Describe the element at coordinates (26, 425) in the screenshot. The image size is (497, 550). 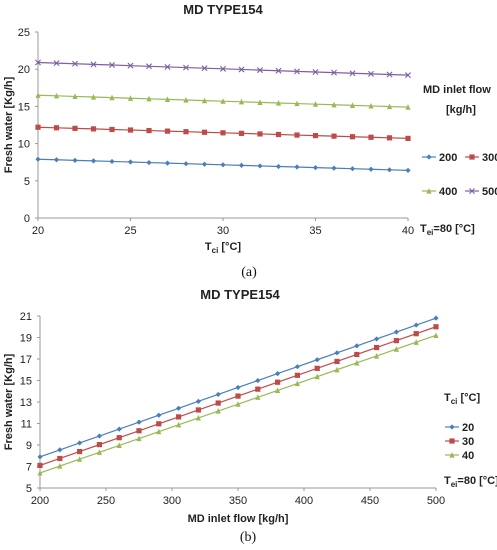
I see `y-tick-label: 11` at that location.